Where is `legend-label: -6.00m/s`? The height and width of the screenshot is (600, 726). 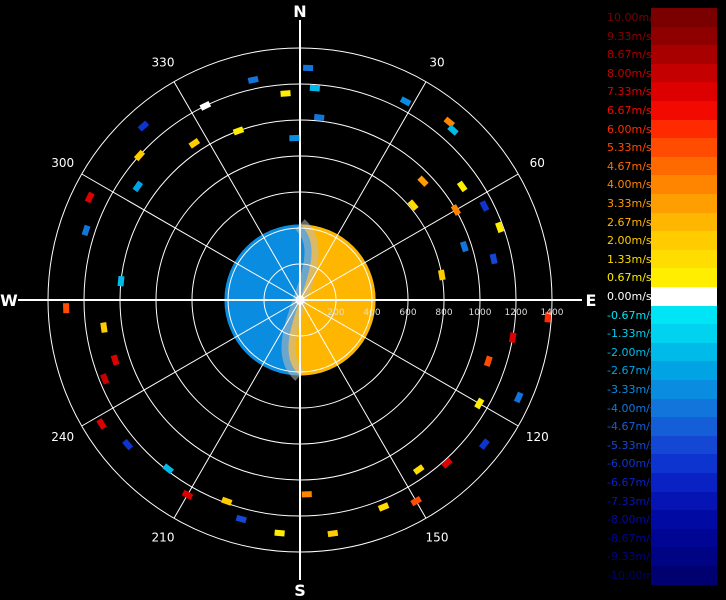 legend-label: -6.00m/s is located at coordinates (631, 464).